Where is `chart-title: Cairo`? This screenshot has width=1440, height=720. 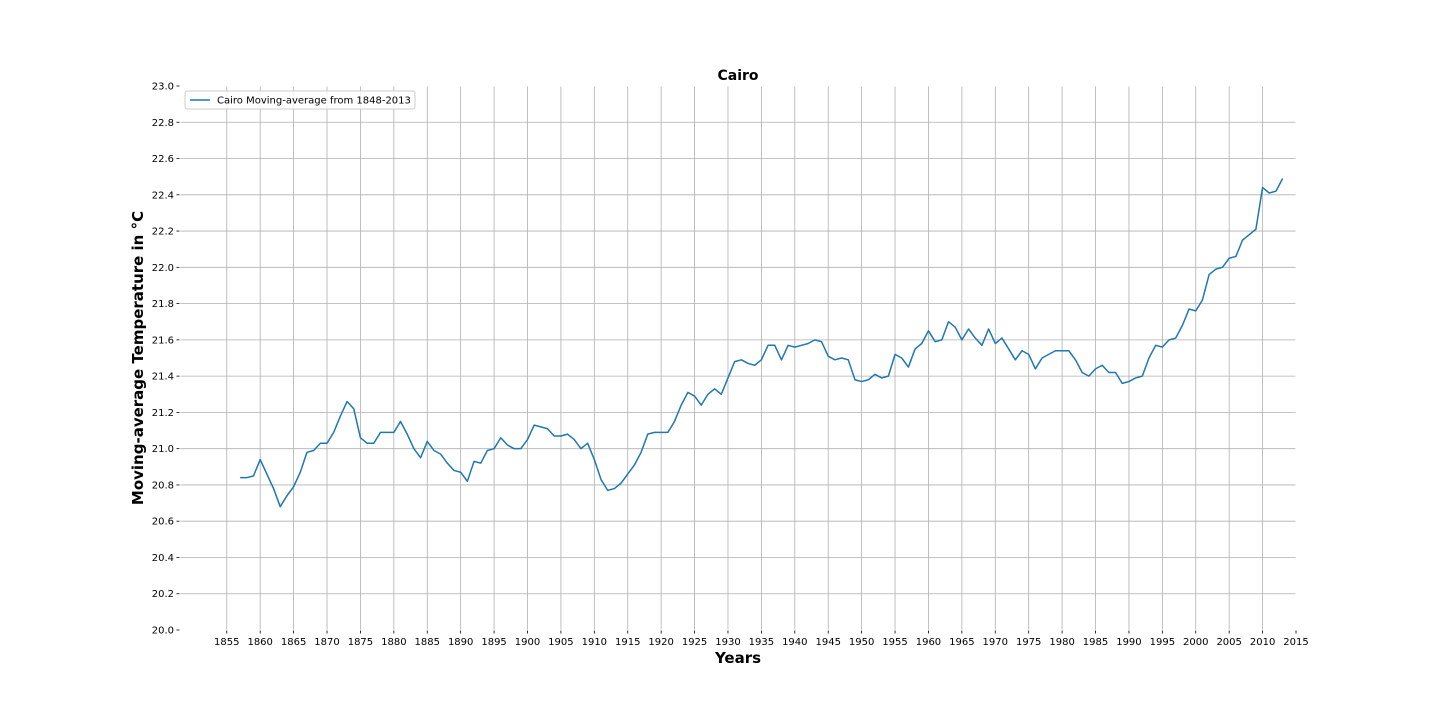
chart-title: Cairo is located at coordinates (737, 76).